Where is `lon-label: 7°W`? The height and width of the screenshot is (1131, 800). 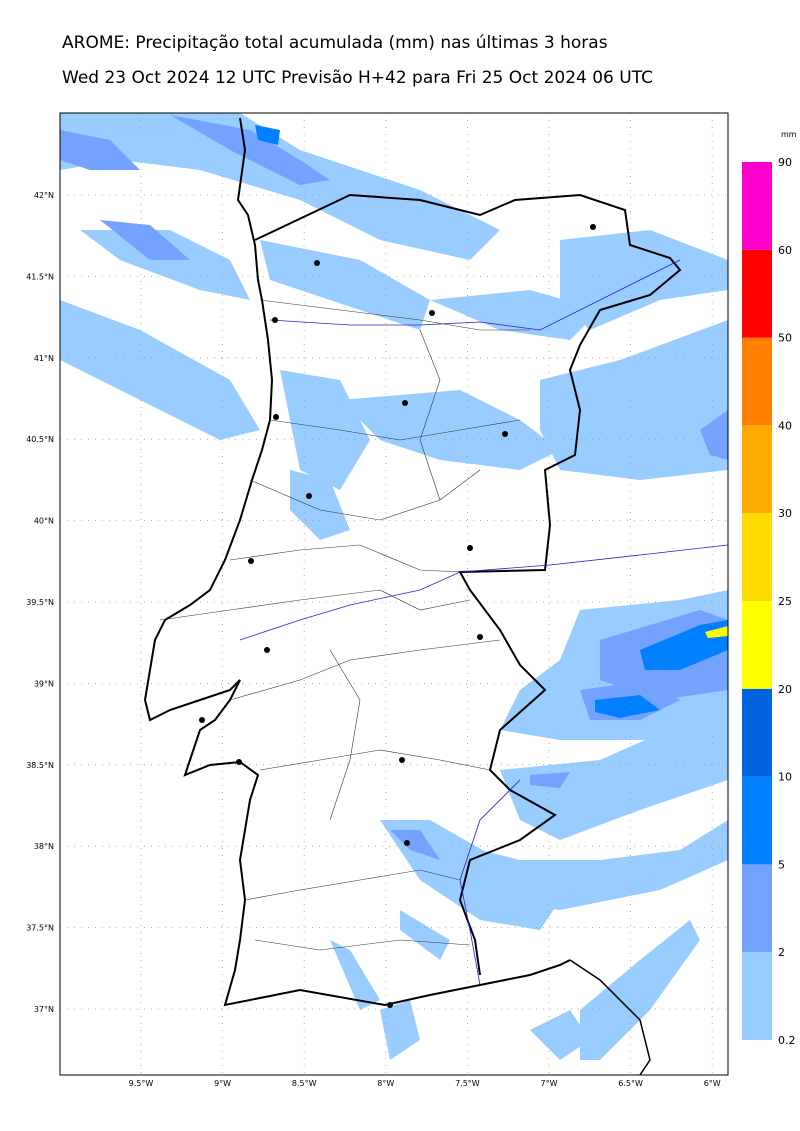 lon-label: 7°W is located at coordinates (549, 1083).